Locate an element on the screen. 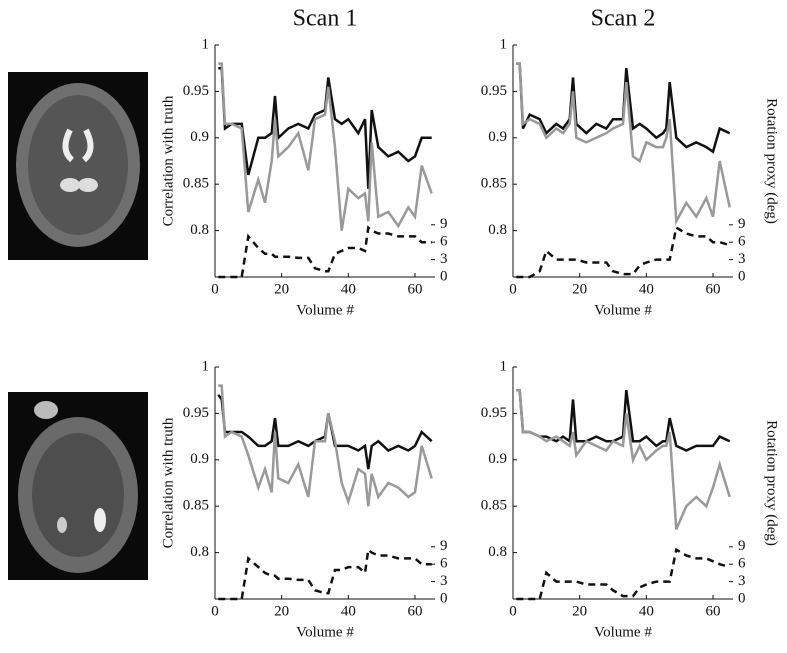 The width and height of the screenshot is (787, 653). mri-image-top is located at coordinates (78, 166).